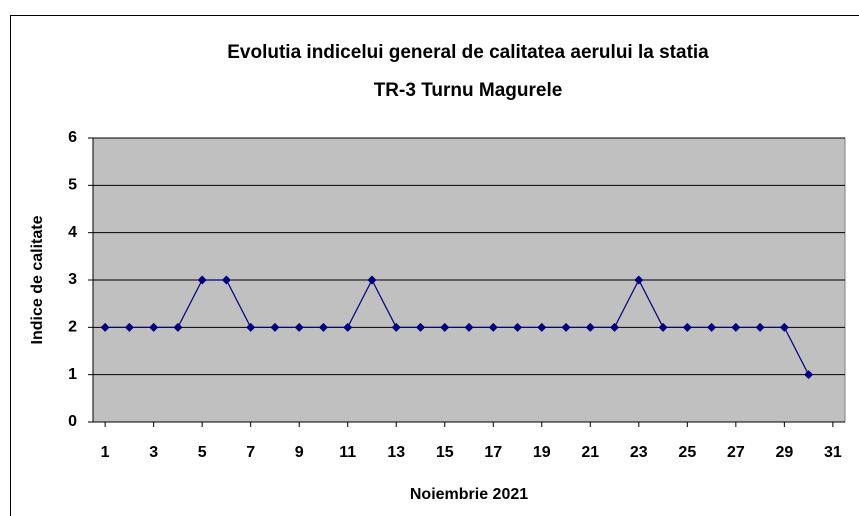 The height and width of the screenshot is (516, 859). Describe the element at coordinates (72, 185) in the screenshot. I see `y-tick-label: 5` at that location.